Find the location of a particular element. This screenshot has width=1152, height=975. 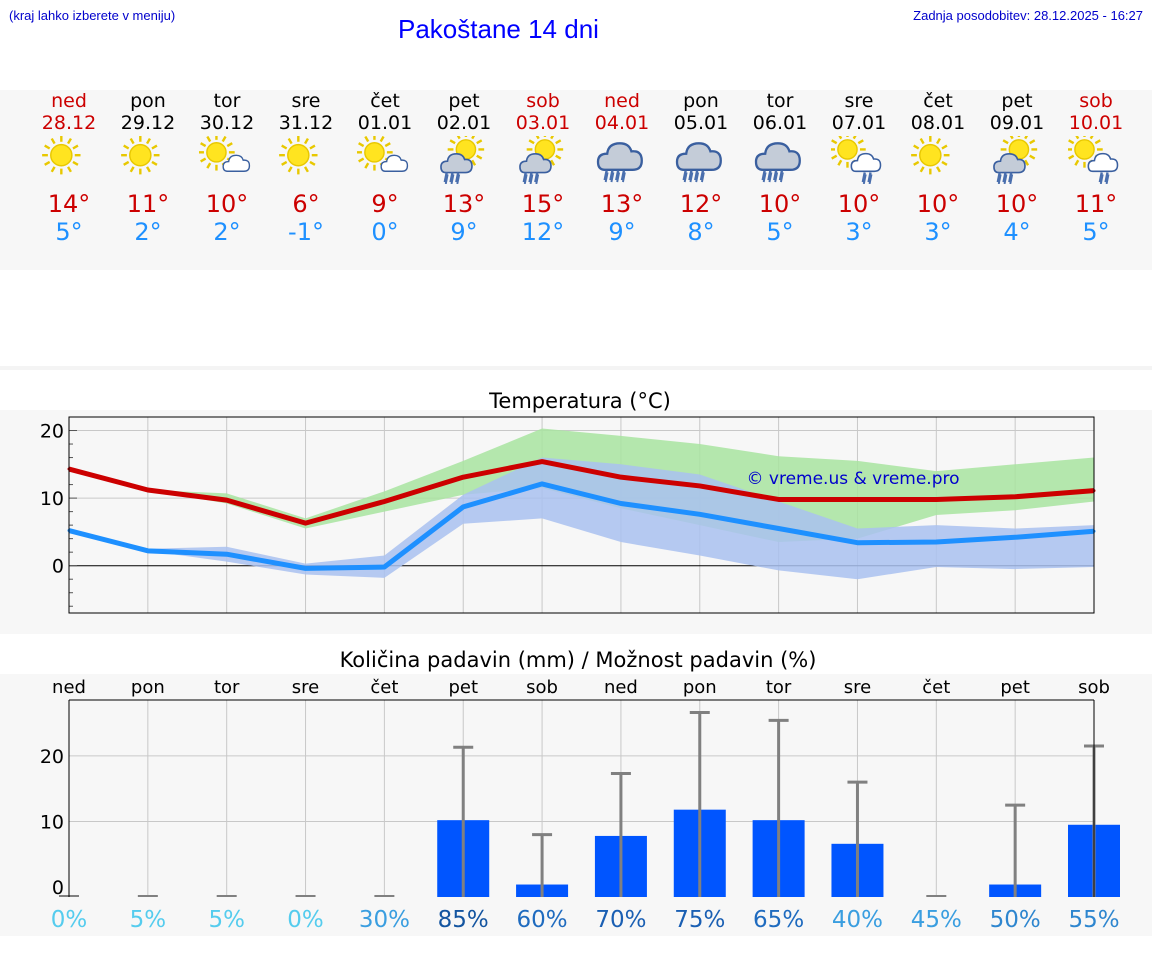

day-column: sre 07.01 10° 3° is located at coordinates (859, 168).